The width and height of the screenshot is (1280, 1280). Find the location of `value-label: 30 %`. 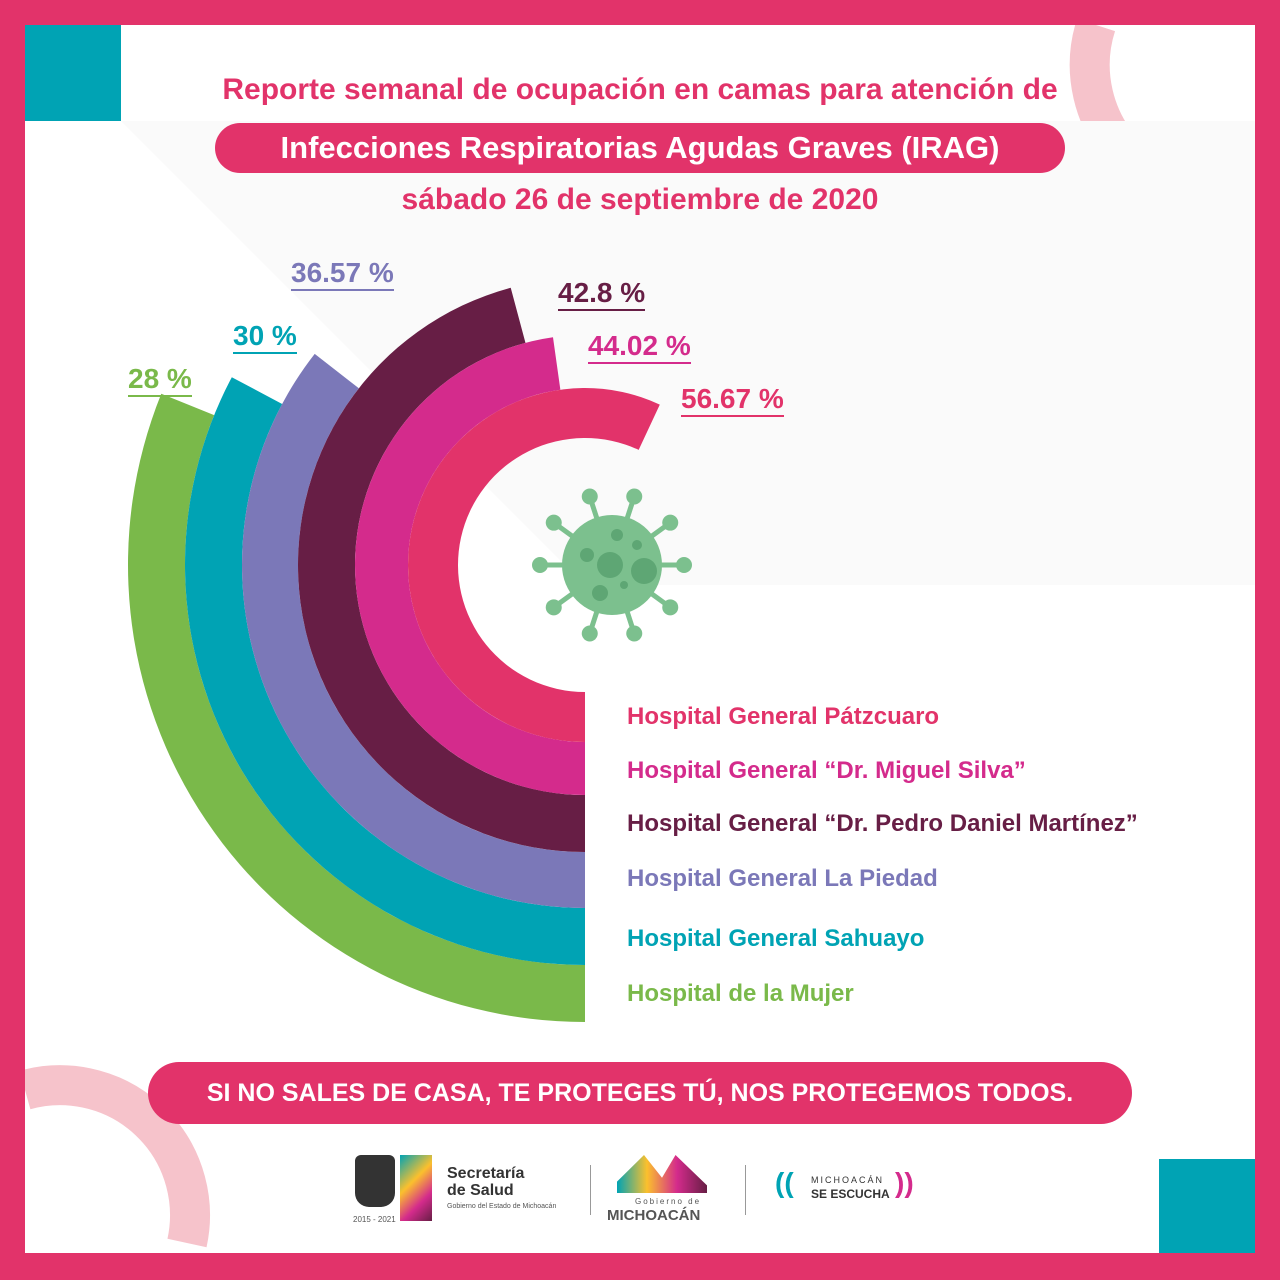

value-label: 30 % is located at coordinates (265, 337).